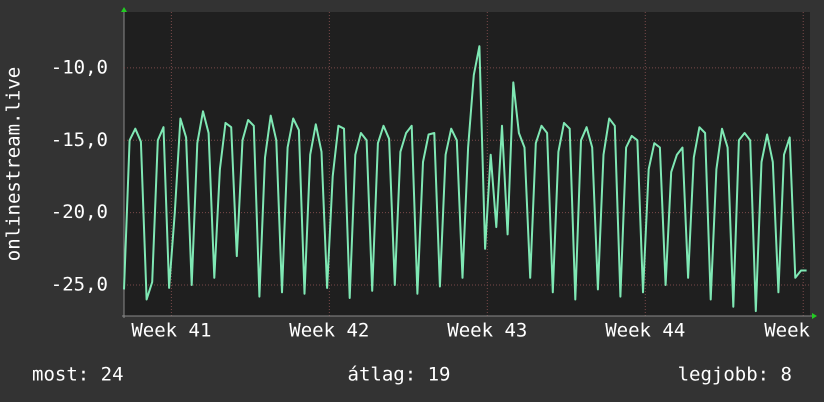 The image size is (824, 402). What do you see at coordinates (814, 316) in the screenshot?
I see `x-axis-arrow` at bounding box center [814, 316].